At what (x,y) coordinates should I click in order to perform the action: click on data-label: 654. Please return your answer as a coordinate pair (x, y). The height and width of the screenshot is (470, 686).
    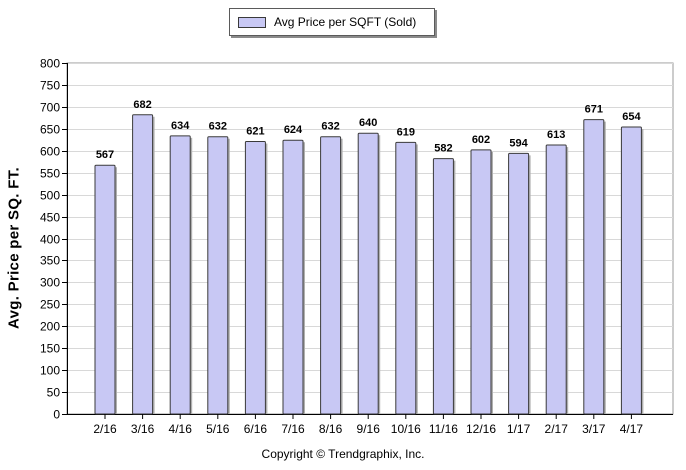
    Looking at the image, I should click on (631, 117).